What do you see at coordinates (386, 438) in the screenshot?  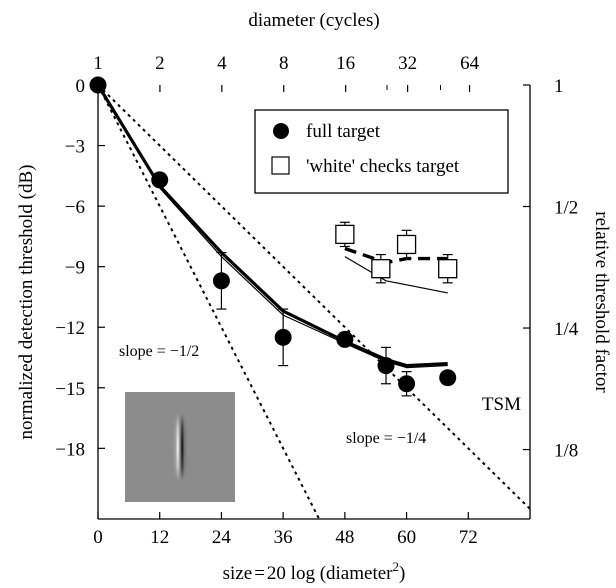 I see `slope-quarter-label: slope = −1/4` at bounding box center [386, 438].